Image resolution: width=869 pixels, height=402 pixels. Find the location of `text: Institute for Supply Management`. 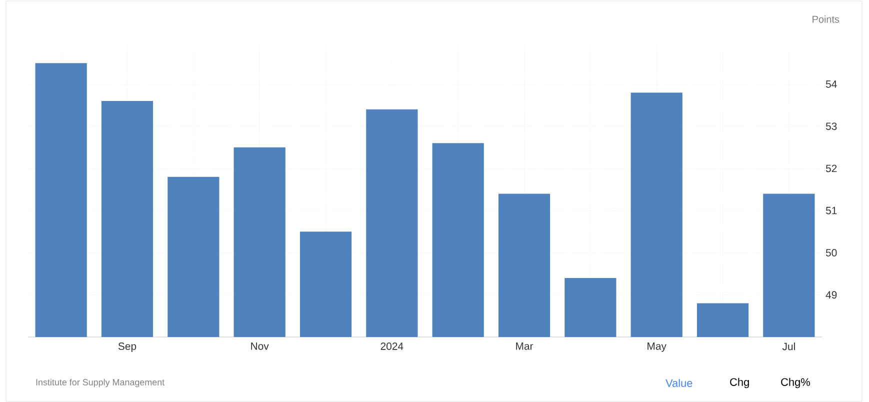

text: Institute for Supply Management is located at coordinates (100, 383).